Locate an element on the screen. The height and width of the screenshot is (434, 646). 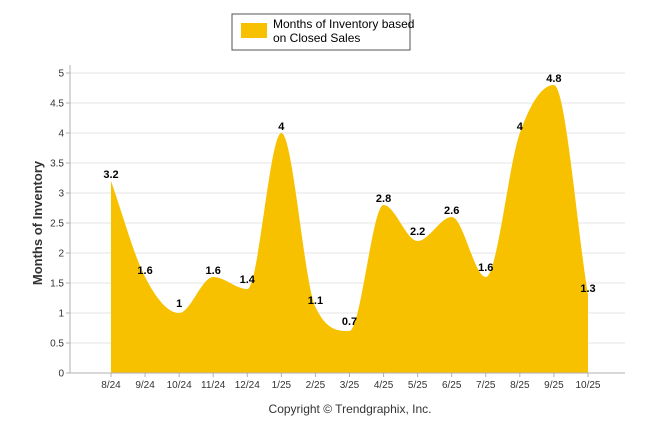
x-tick-label: 10/25 is located at coordinates (587, 385).